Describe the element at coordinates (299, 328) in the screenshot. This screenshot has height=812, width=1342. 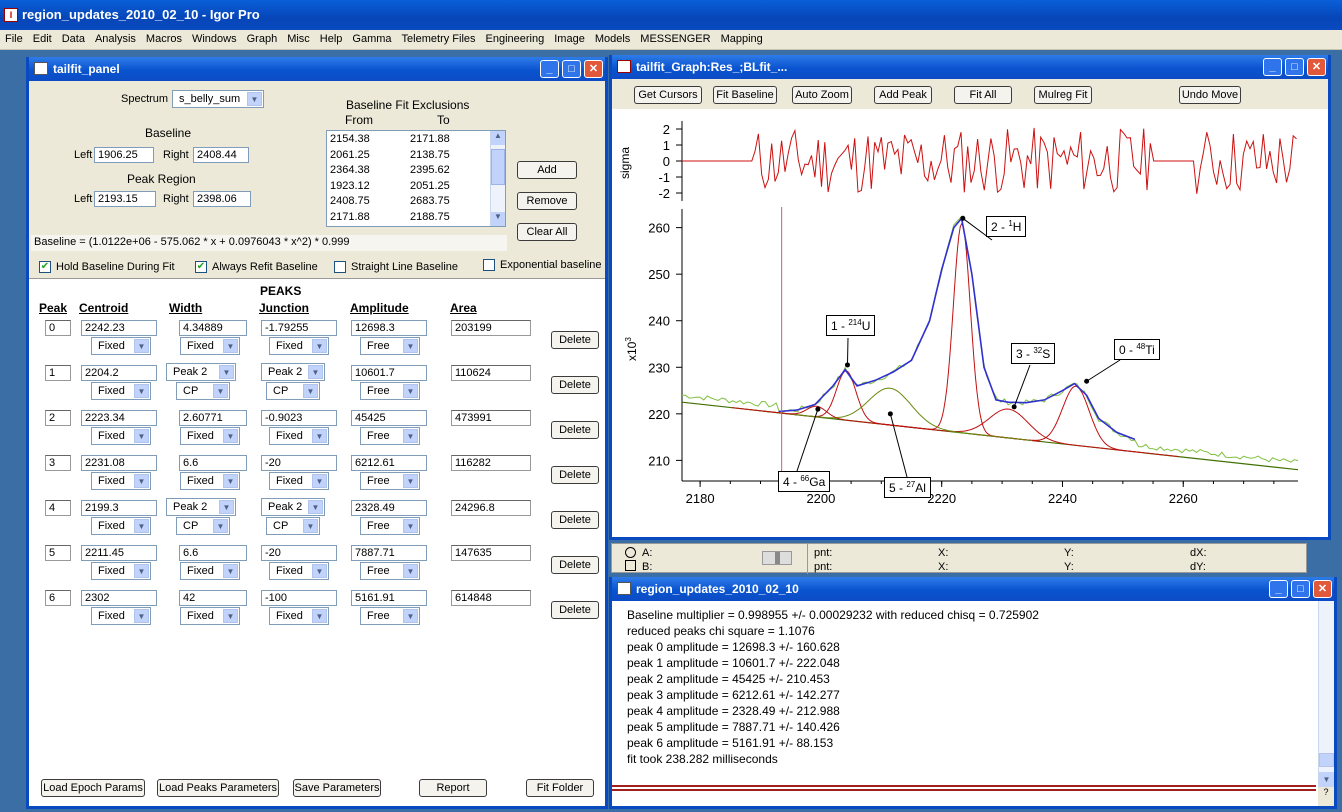
I see `junction-input: -1.79255` at that location.